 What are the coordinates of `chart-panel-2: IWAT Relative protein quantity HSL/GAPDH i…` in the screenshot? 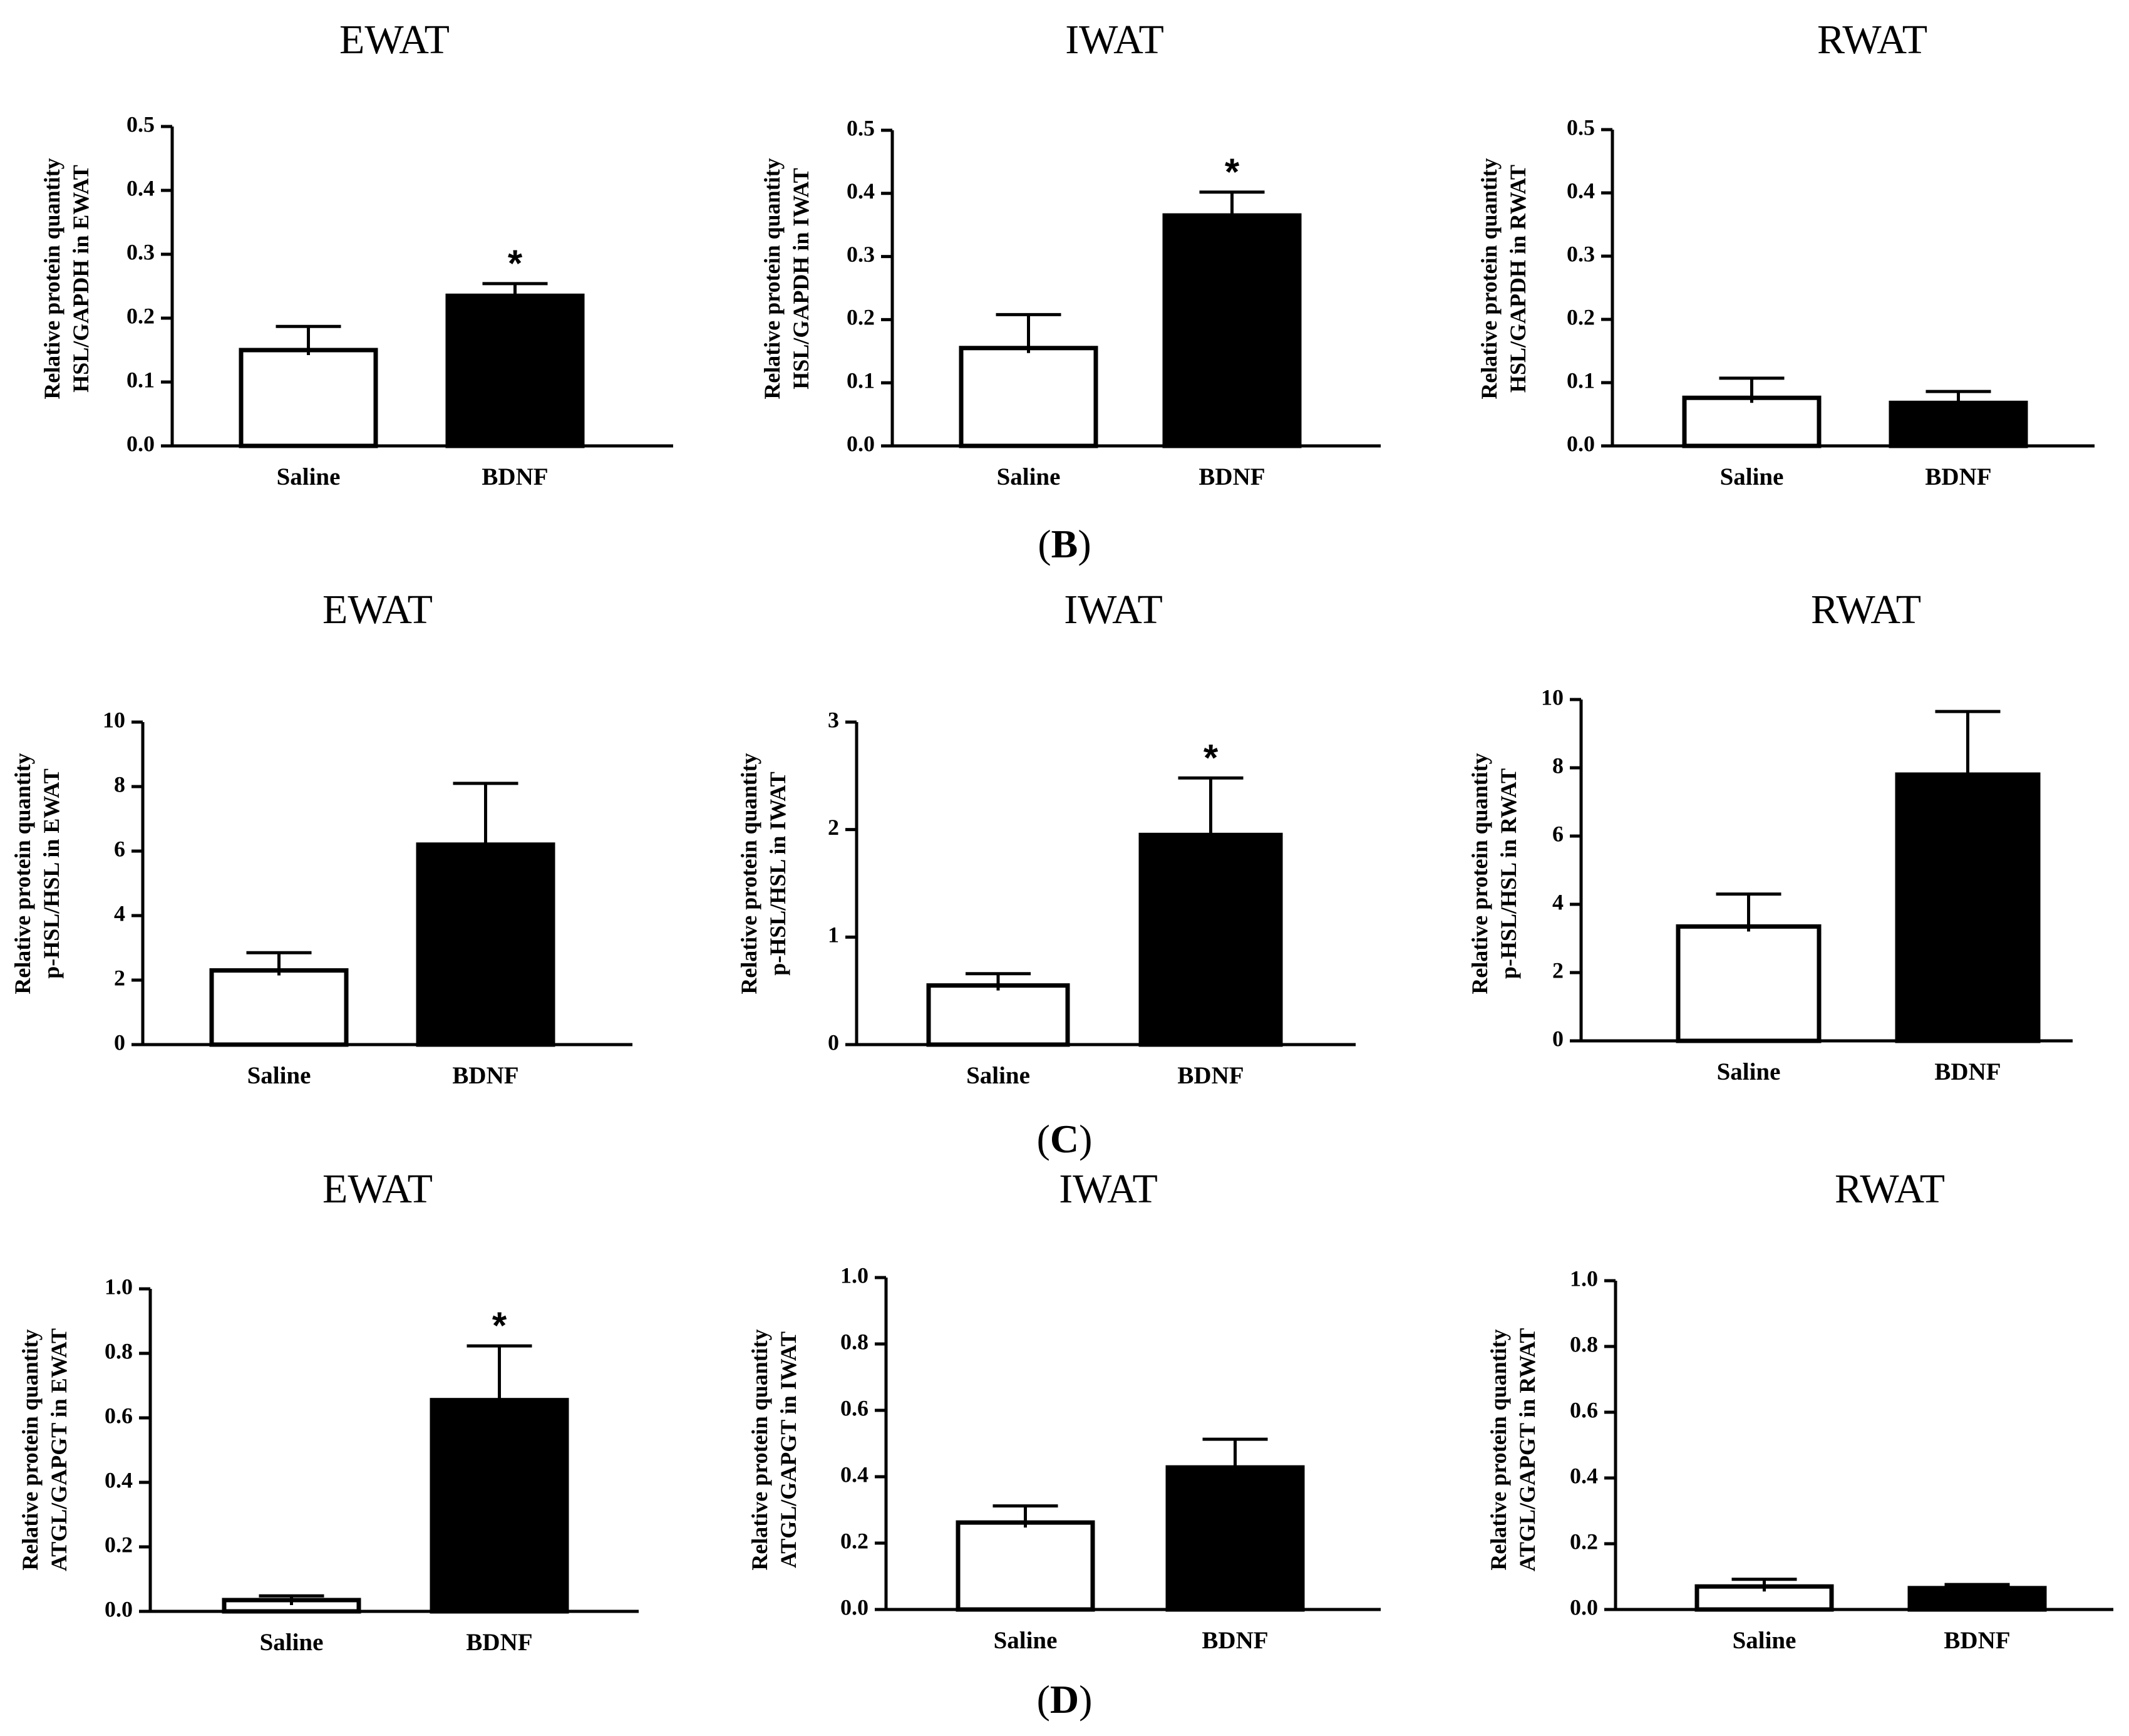 It's located at (1070, 253).